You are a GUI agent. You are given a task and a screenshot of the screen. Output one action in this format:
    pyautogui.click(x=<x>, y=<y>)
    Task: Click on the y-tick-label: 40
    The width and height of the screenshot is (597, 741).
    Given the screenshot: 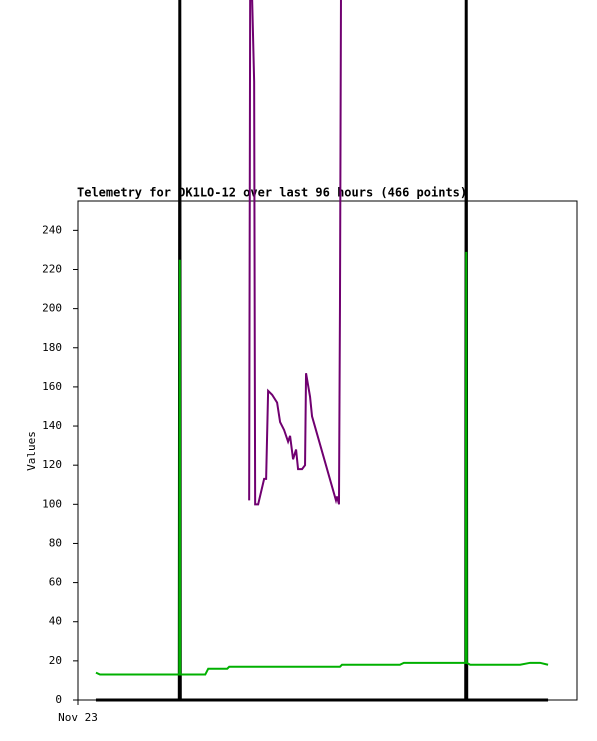 What is the action you would take?
    pyautogui.click(x=55, y=621)
    